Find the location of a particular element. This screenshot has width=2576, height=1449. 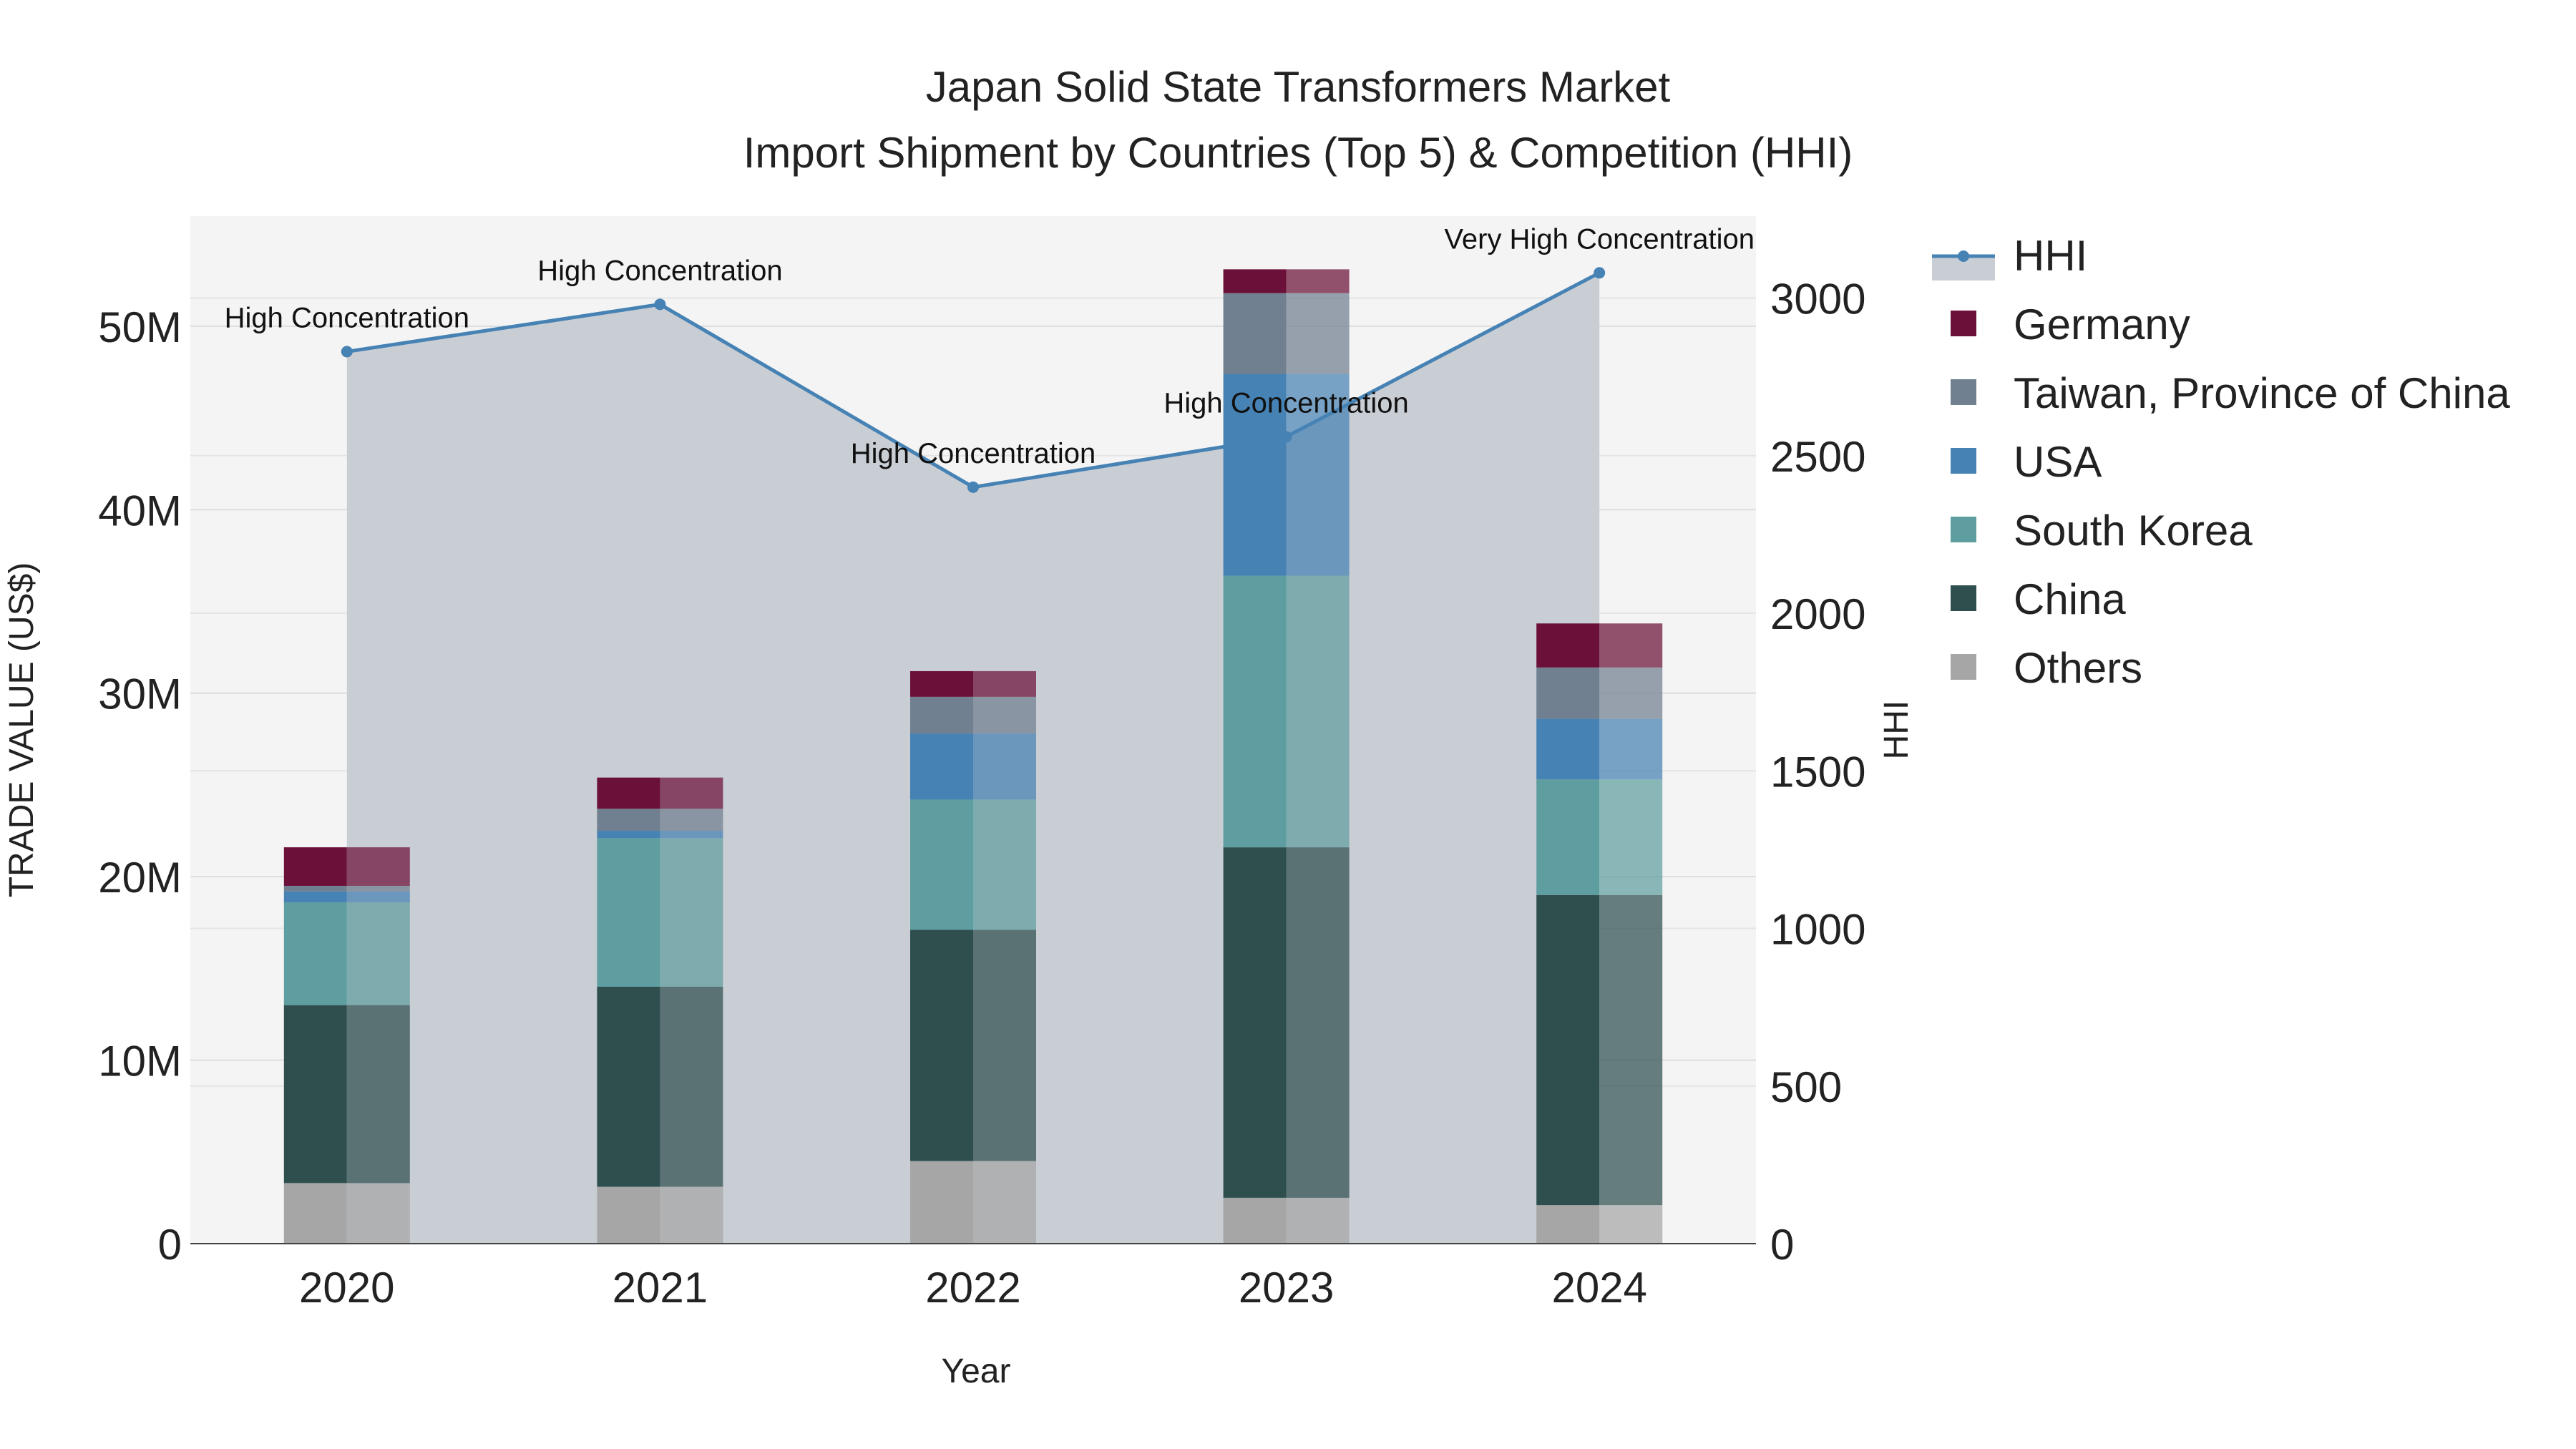

bar-china-2022-overlap is located at coordinates (1004, 1045).